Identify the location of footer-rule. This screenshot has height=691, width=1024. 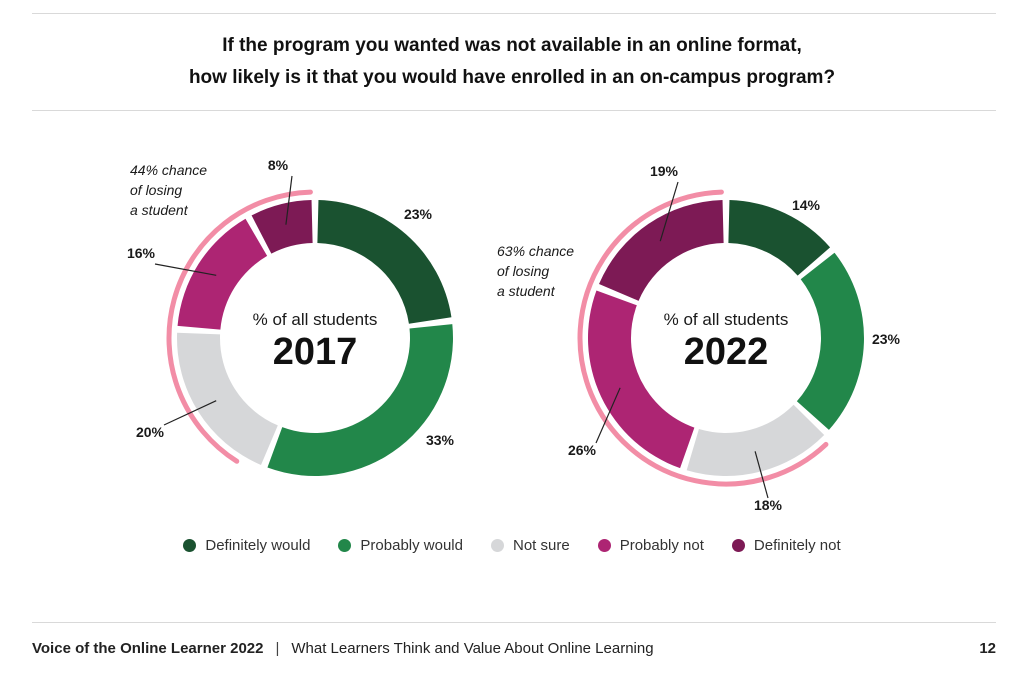
(514, 622).